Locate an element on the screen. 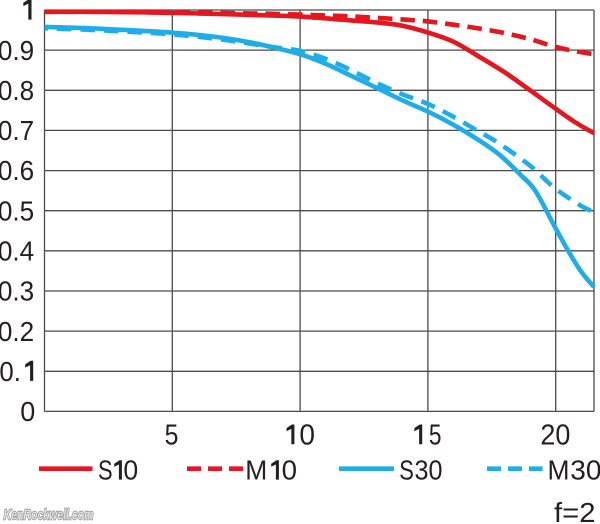 The width and height of the screenshot is (600, 524). svg-text: 0.5 is located at coordinates (17, 210).